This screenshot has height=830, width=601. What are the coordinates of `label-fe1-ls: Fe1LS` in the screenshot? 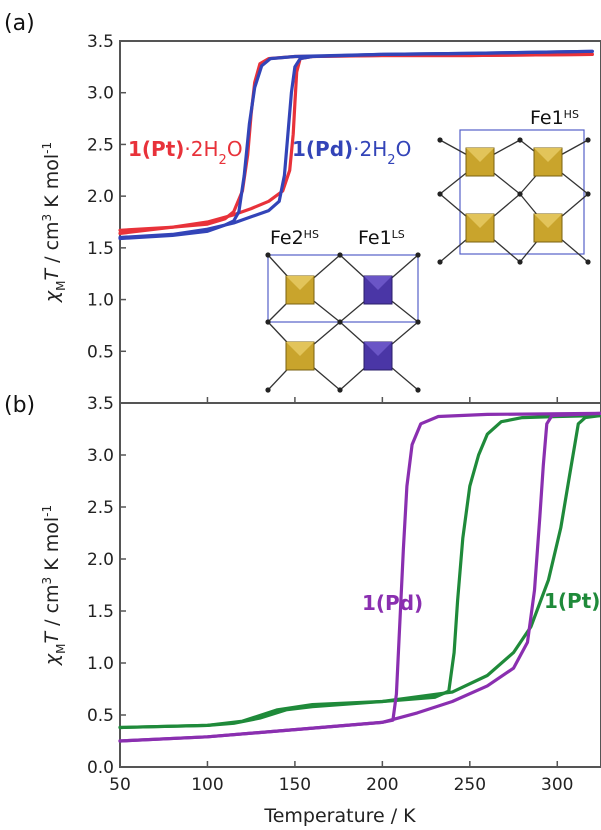 It's located at (381, 238).